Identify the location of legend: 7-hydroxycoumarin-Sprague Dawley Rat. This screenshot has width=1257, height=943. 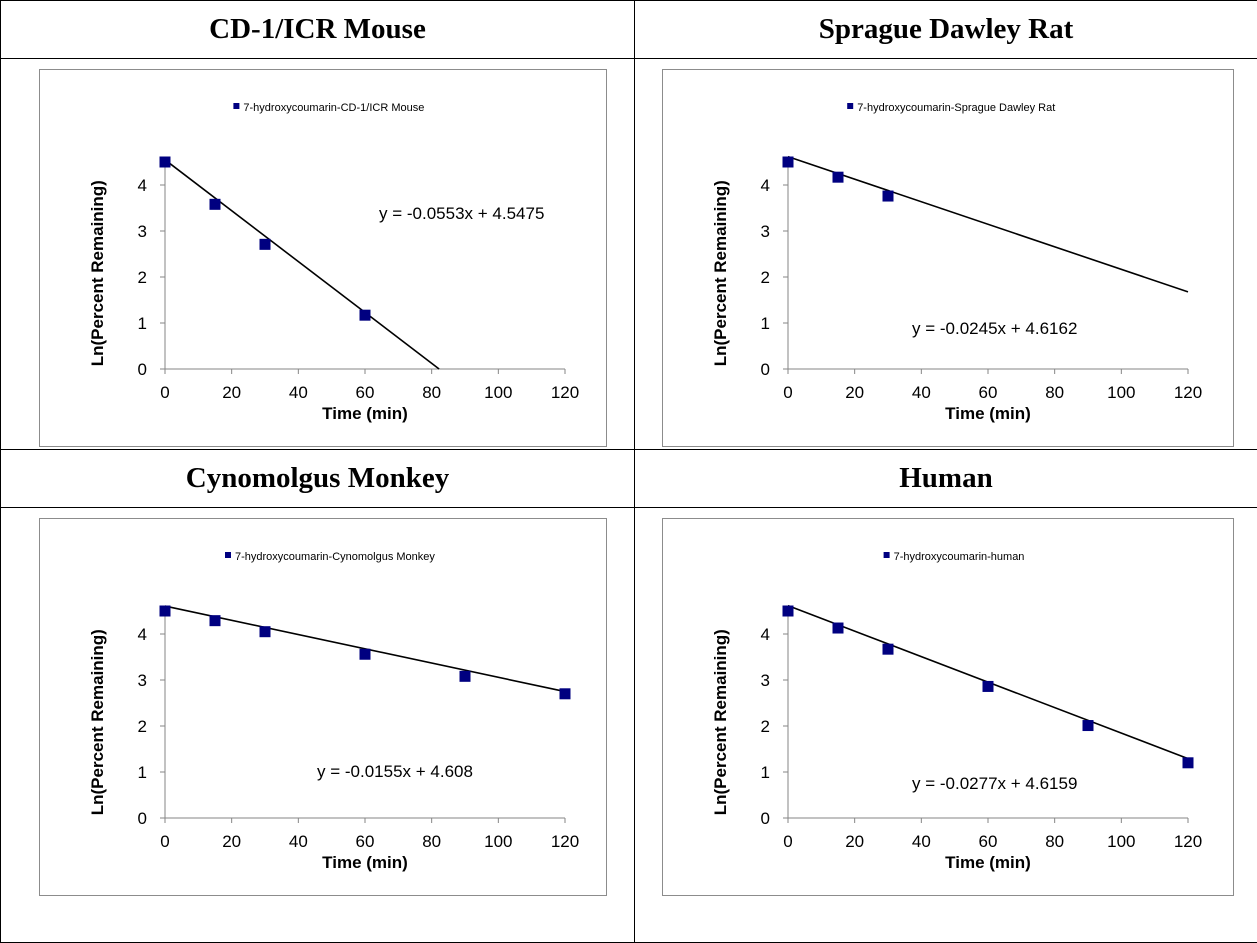
(951, 108).